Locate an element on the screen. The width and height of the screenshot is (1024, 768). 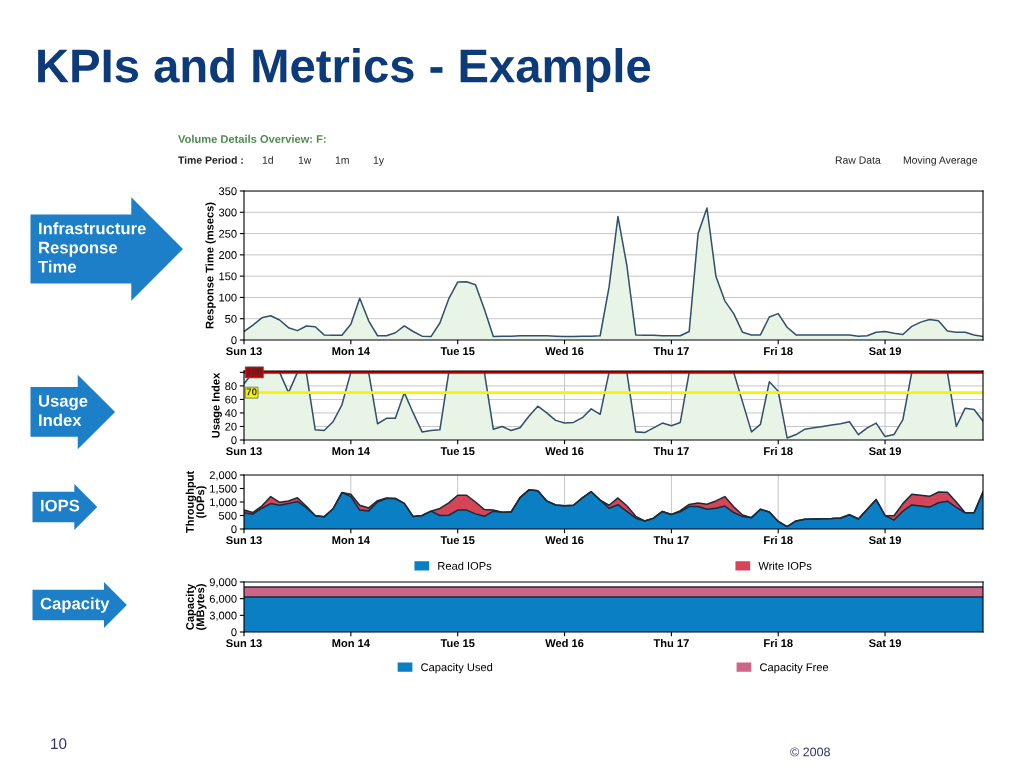
y-tick-label: 60 is located at coordinates (231, 399).